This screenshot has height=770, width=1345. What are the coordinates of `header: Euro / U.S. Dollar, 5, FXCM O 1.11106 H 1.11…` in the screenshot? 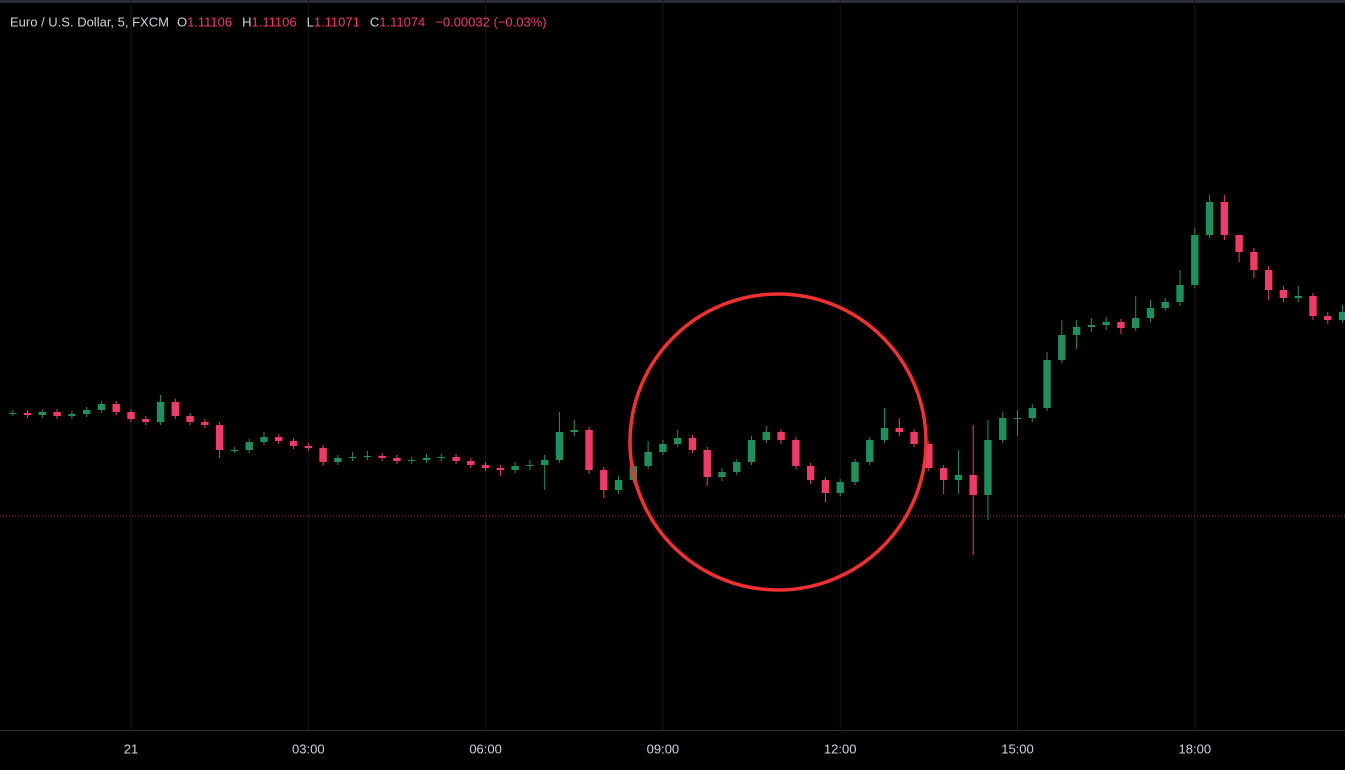 It's located at (278, 21).